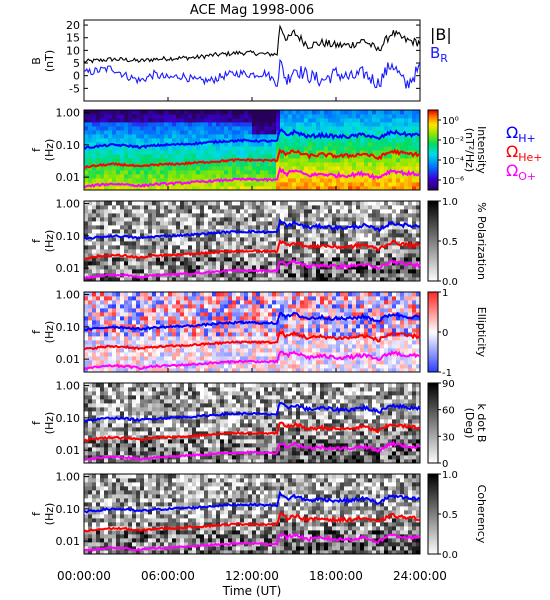 Image resolution: width=550 pixels, height=600 pixels. Describe the element at coordinates (435, 53) in the screenshot. I see `legend-b-r-main: B` at that location.